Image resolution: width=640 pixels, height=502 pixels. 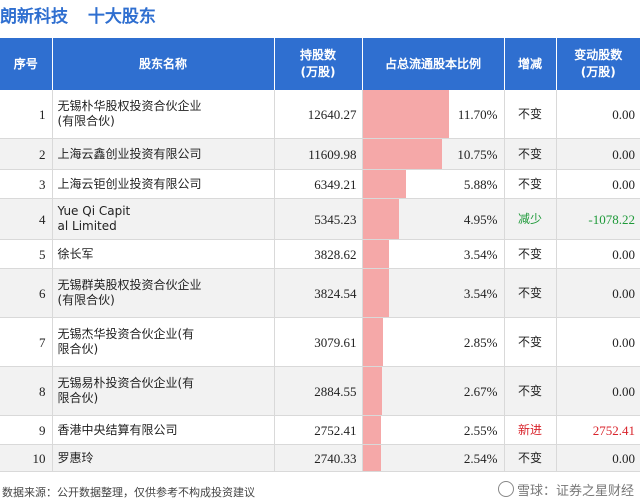 I want to click on col-header-delta: 变动股数 (万股), so click(x=598, y=64).